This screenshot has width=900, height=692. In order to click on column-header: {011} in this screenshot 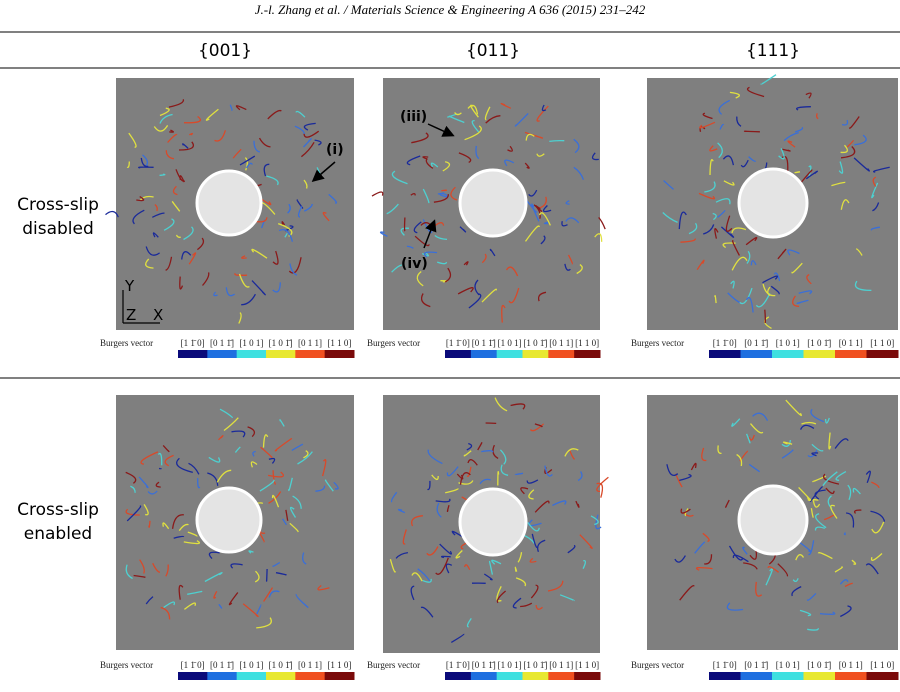, I will do `click(493, 51)`.